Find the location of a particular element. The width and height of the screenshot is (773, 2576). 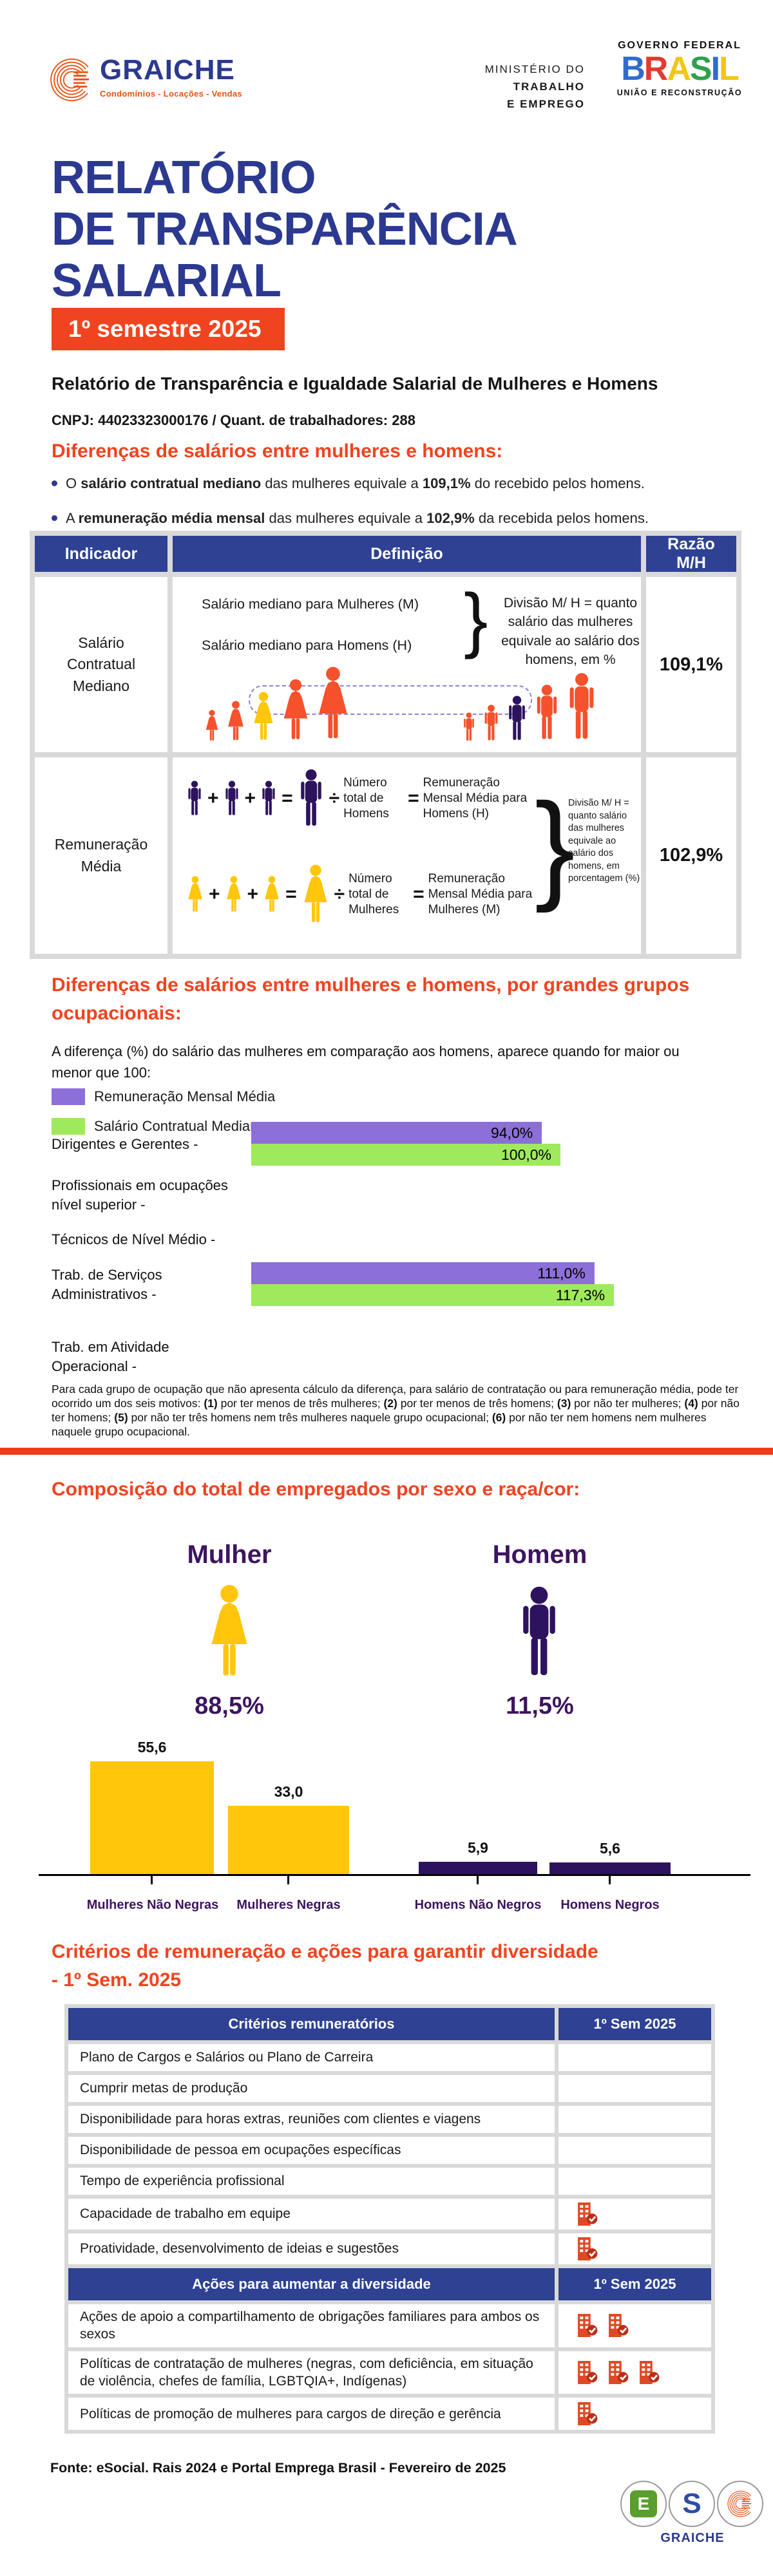

occ-category-dirigentes: Dirigentes e Gerentes is located at coordinates (148, 1144).